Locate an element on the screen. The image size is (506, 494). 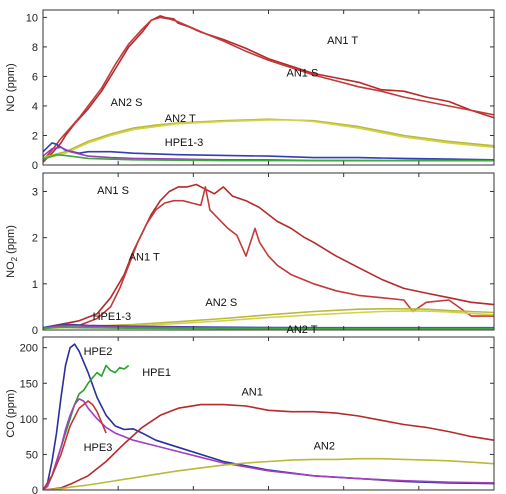
co-annotation-hpe3: HPE3 is located at coordinates (98, 448).